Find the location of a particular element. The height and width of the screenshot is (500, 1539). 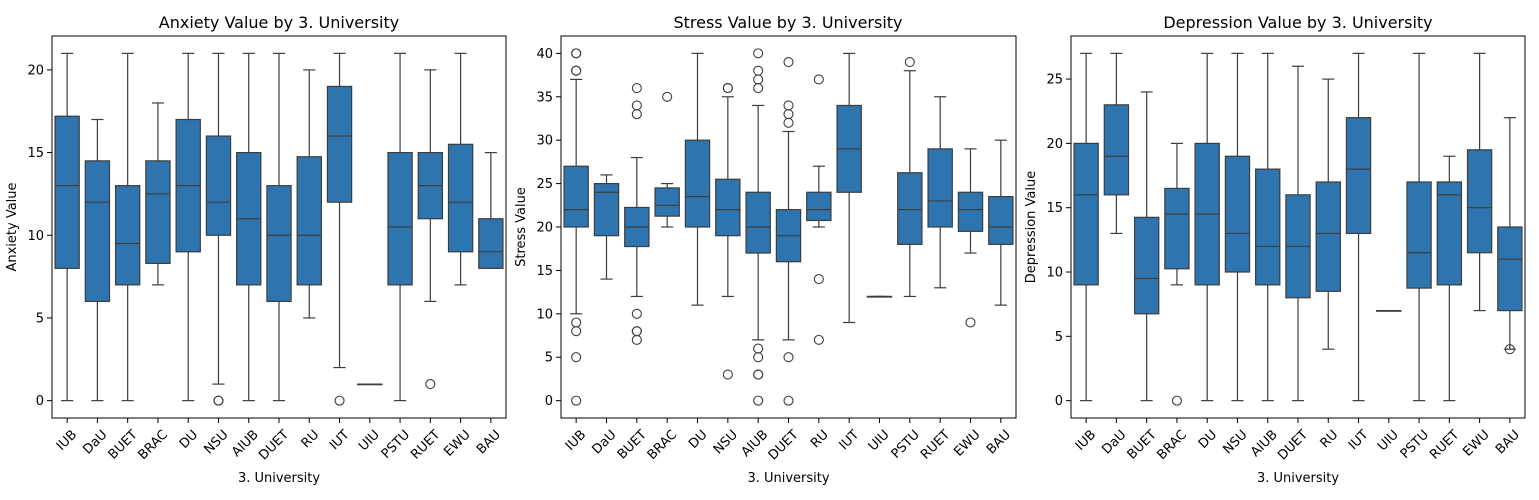

y-tick-label: 15 is located at coordinates (1054, 208).